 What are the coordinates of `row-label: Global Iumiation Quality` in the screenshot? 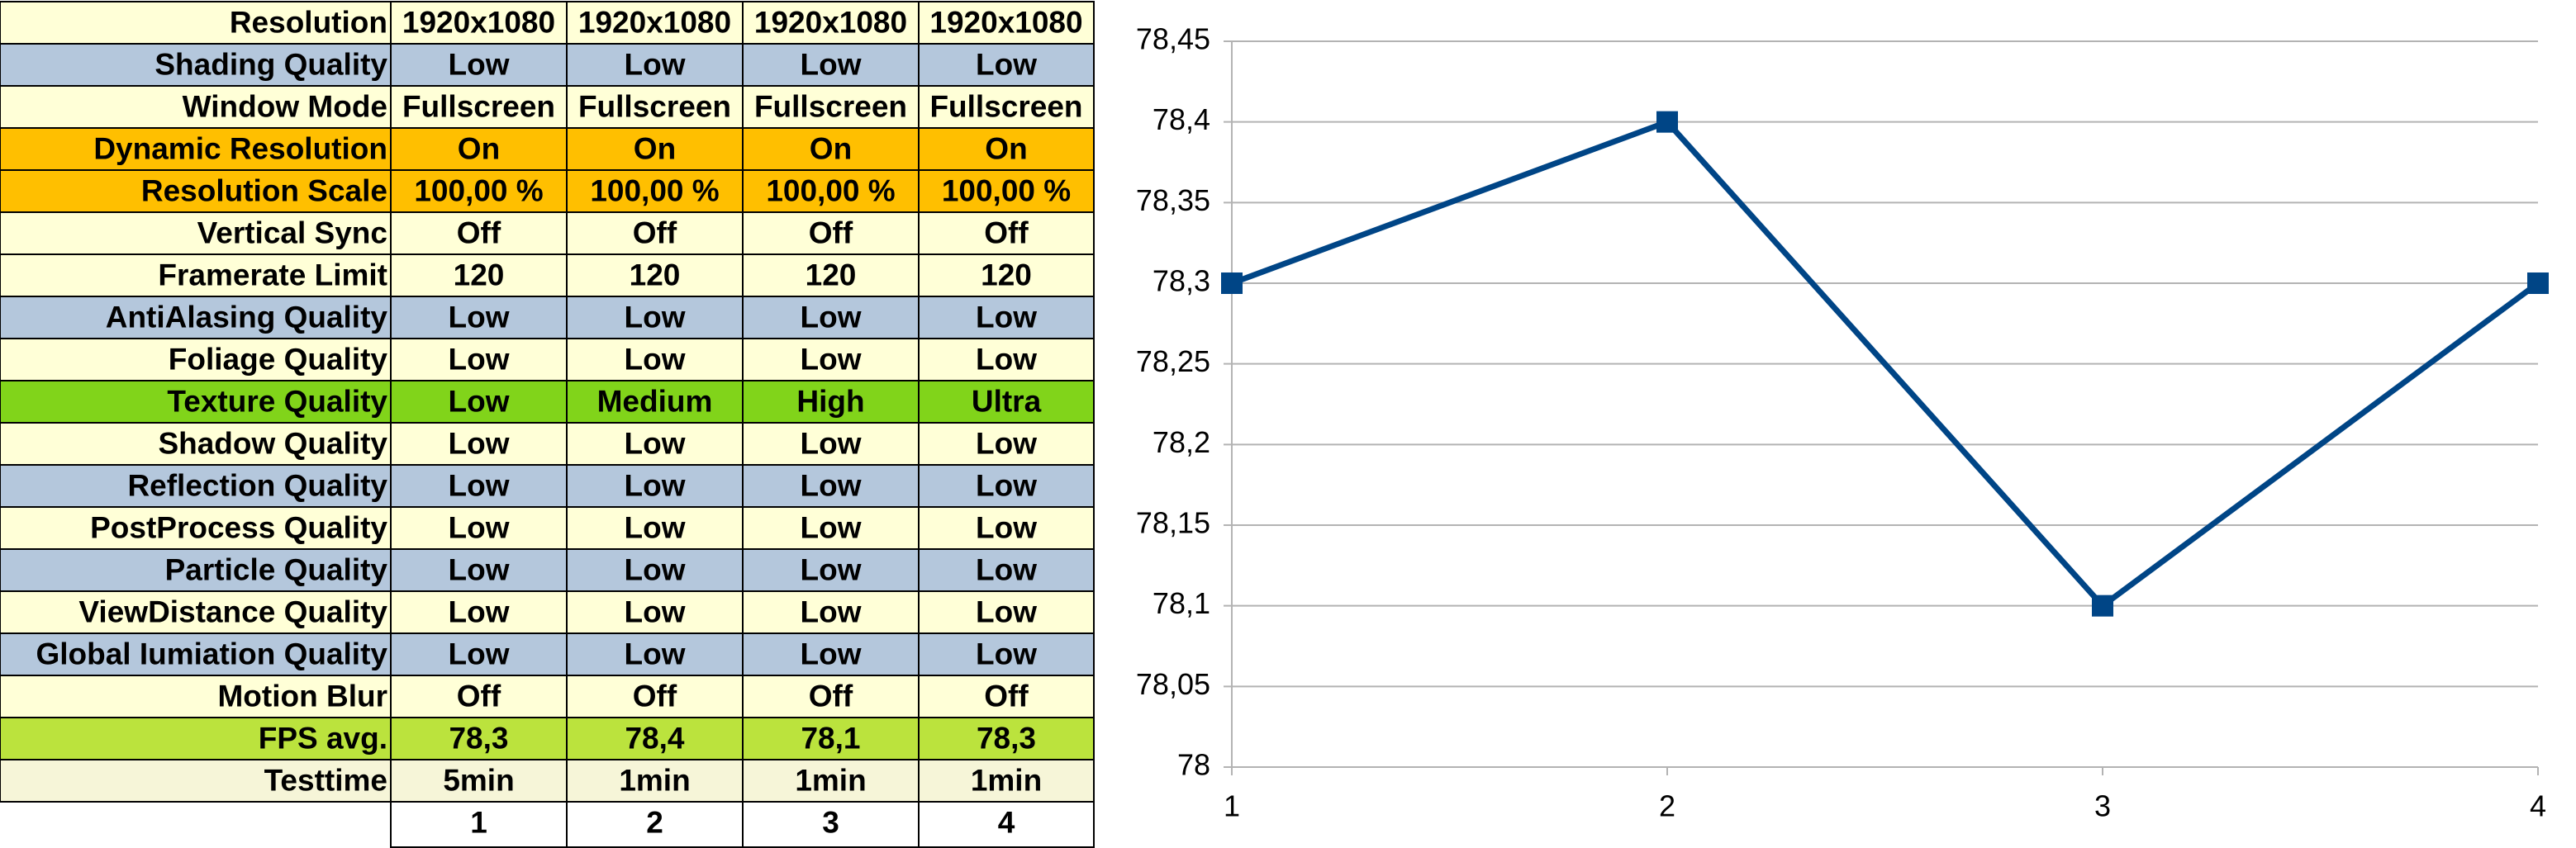 It's located at (212, 653).